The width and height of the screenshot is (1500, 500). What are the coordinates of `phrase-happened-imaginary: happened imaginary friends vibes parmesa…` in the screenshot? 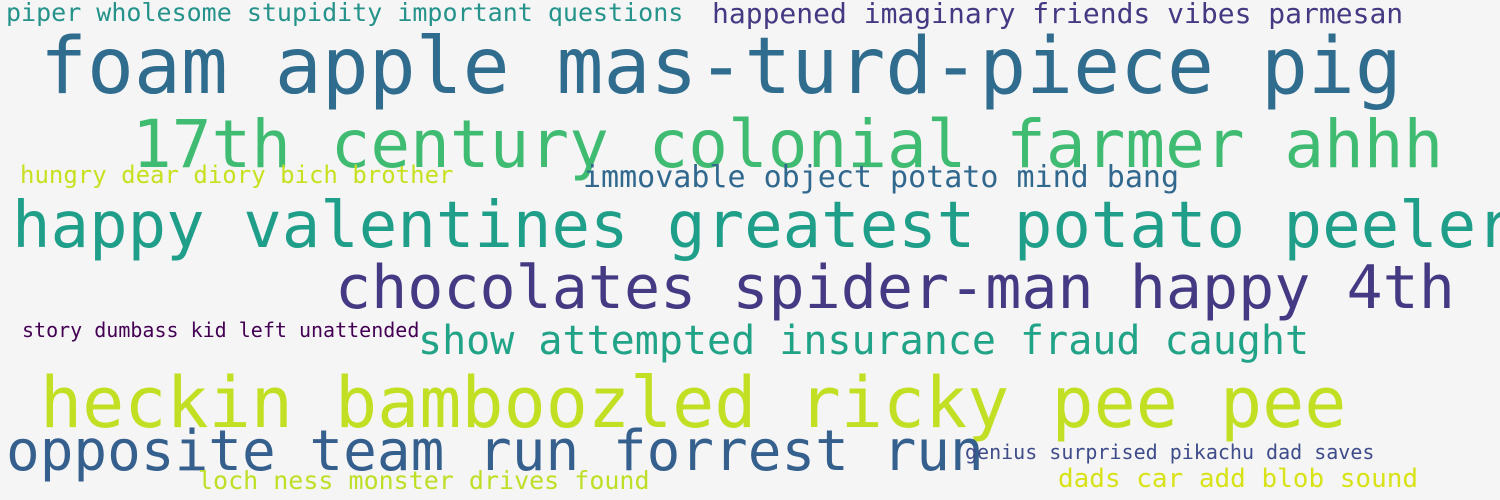 It's located at (1058, 15).